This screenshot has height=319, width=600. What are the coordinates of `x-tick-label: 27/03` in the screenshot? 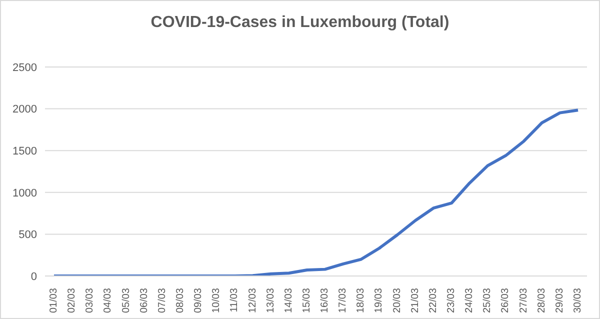 It's located at (524, 301).